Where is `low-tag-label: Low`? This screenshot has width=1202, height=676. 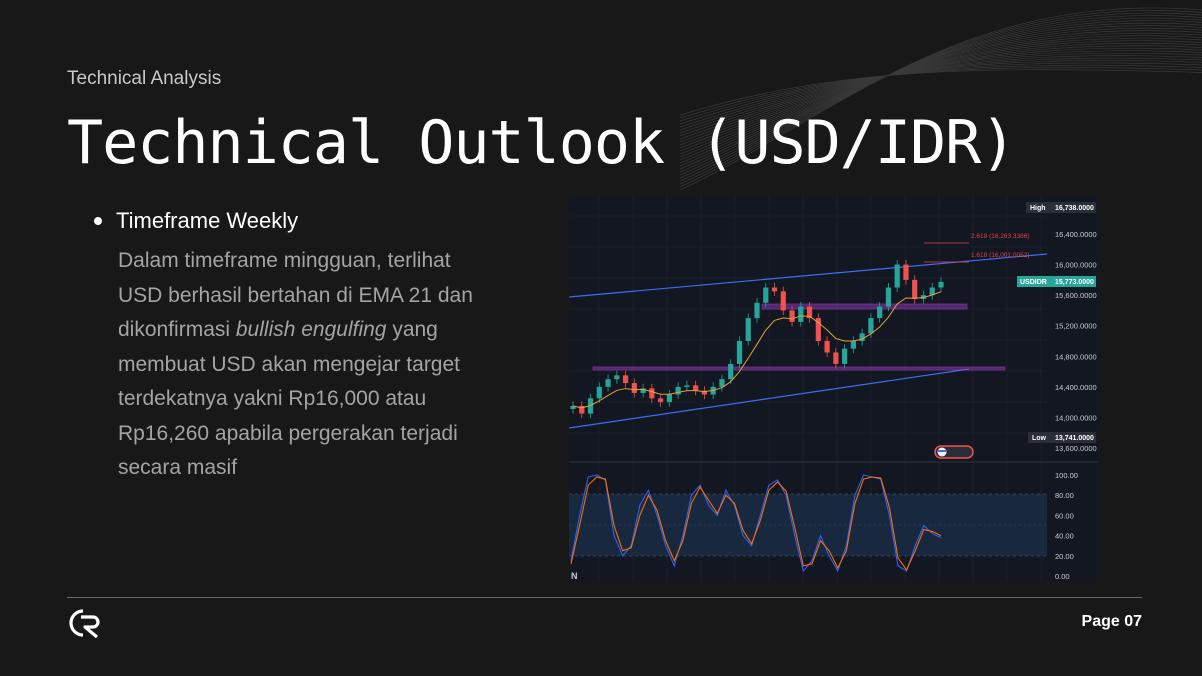
low-tag-label: Low is located at coordinates (1039, 438).